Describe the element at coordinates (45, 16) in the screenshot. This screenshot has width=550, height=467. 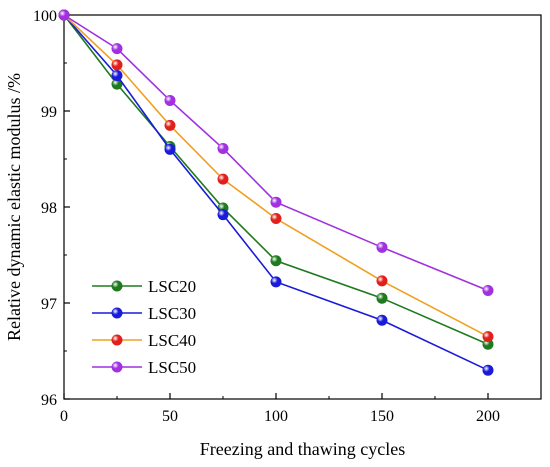
I see `y-tick-label: 100` at that location.